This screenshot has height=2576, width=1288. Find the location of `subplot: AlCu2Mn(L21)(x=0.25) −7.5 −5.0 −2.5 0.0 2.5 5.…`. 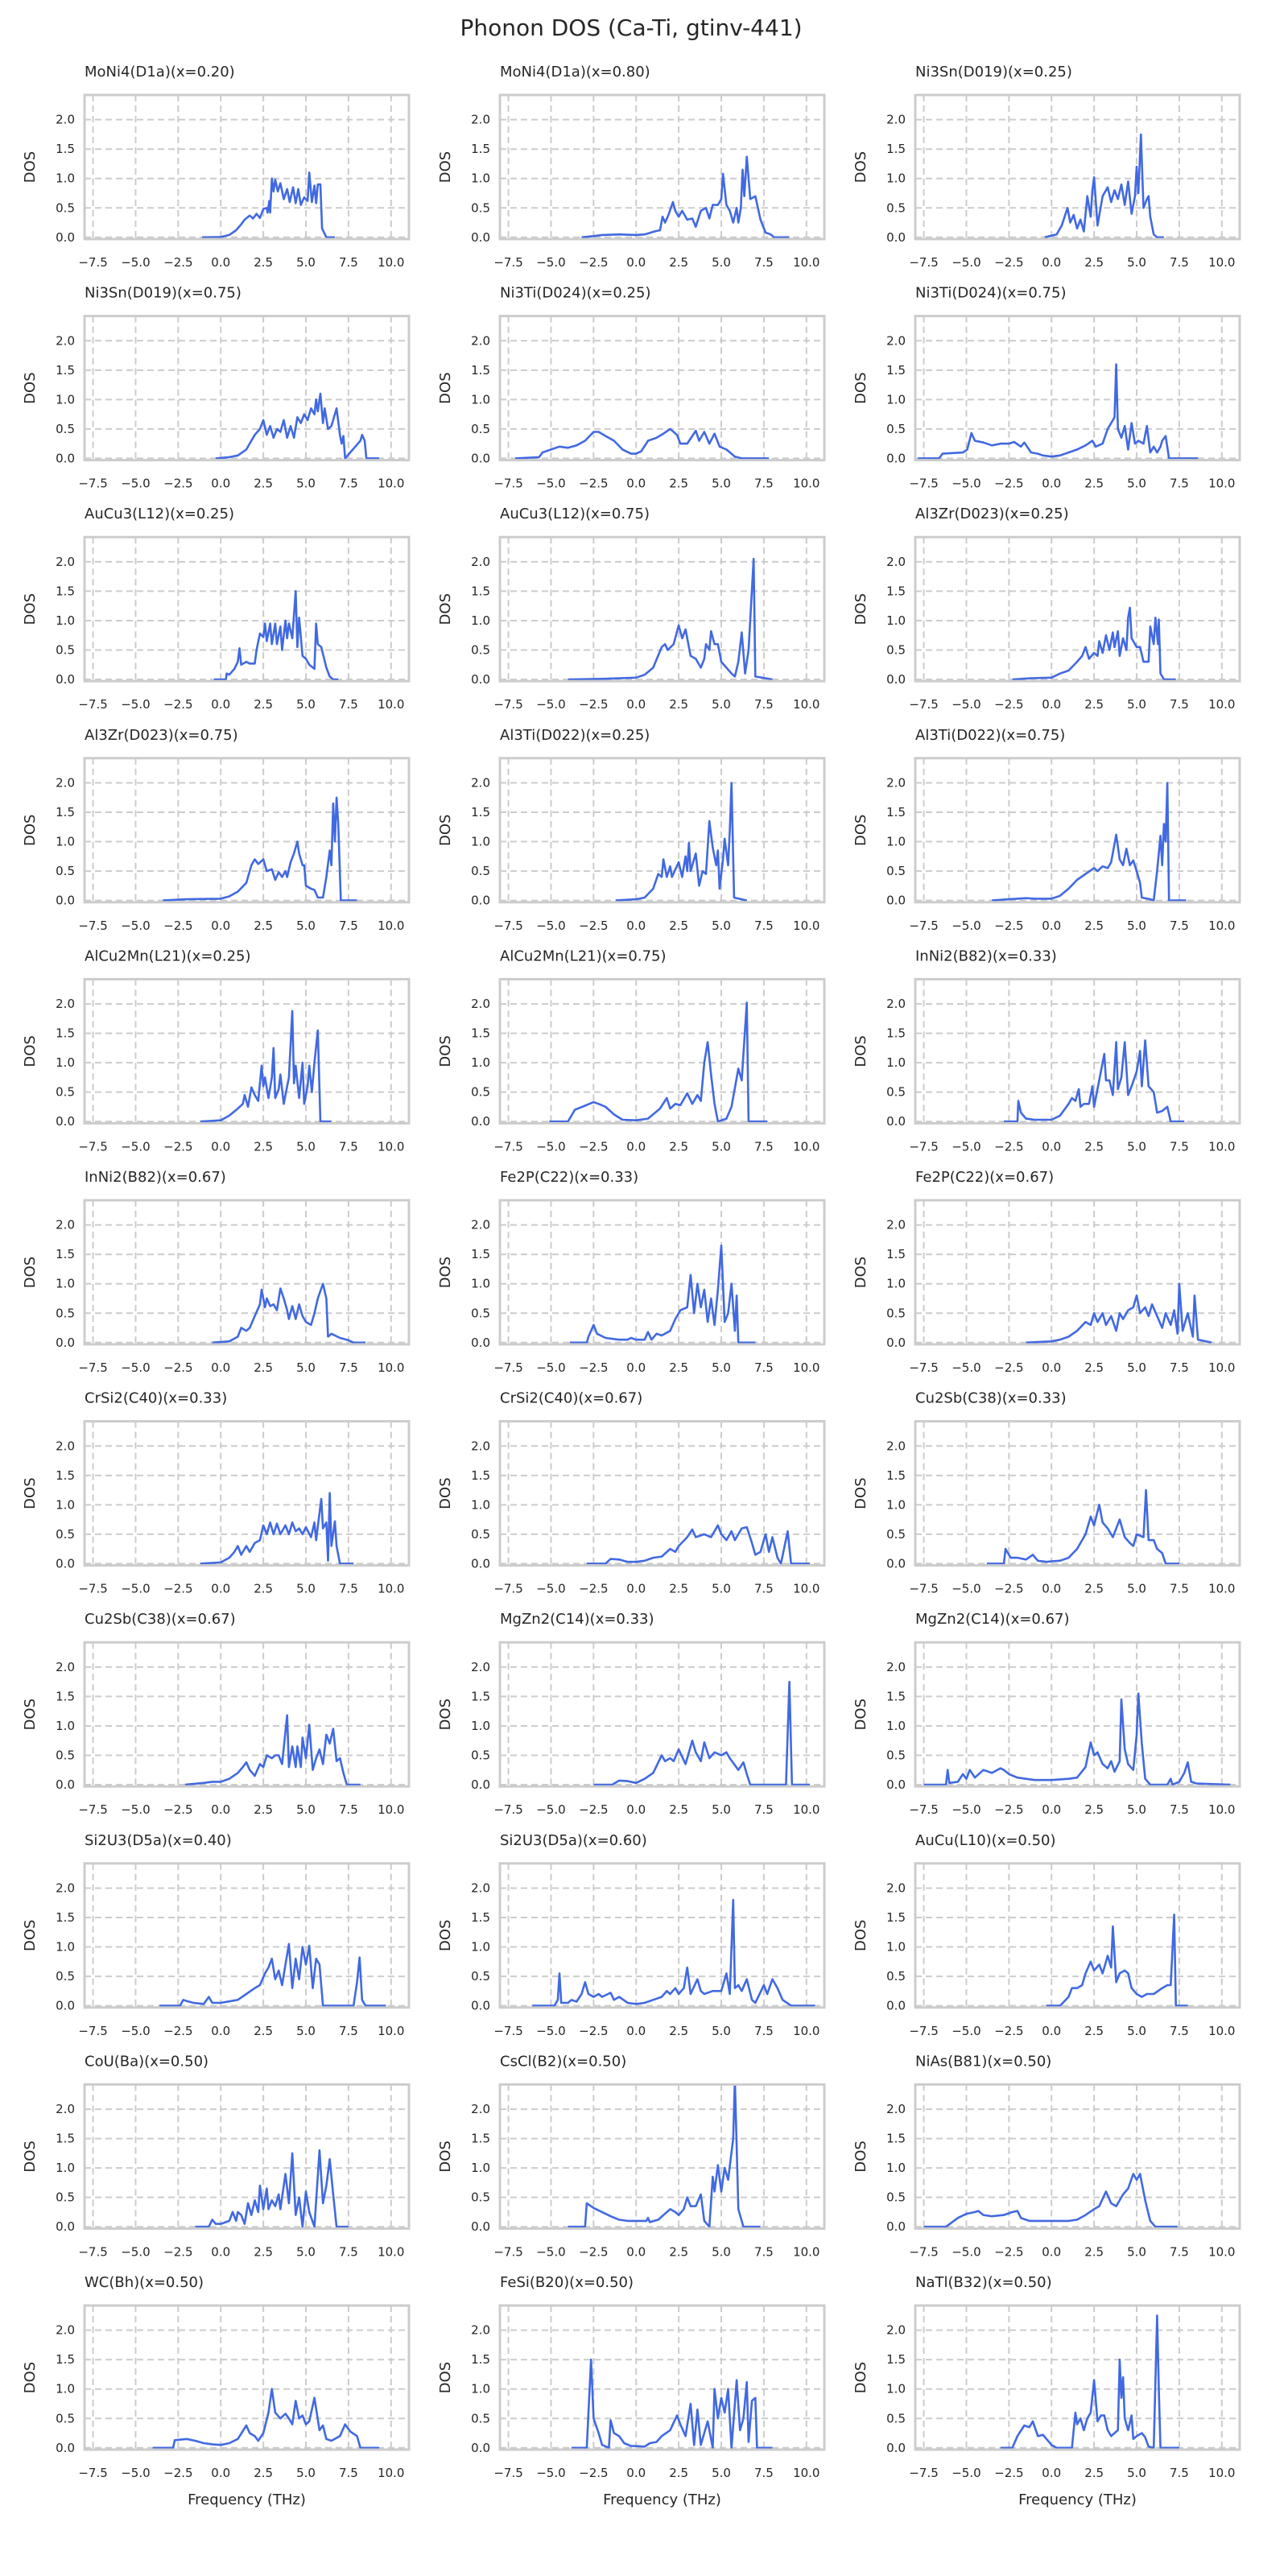

subplot: AlCu2Mn(L21)(x=0.25) −7.5 −5.0 −2.5 0.0 2.5 5.… is located at coordinates (216, 1050).